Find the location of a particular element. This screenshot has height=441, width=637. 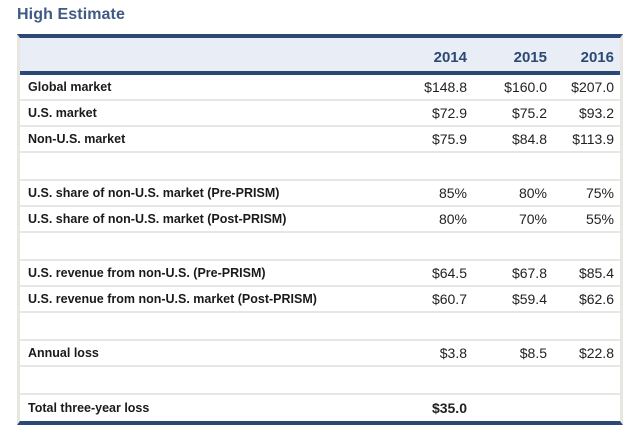

cell-2014: 85% is located at coordinates (435, 193).